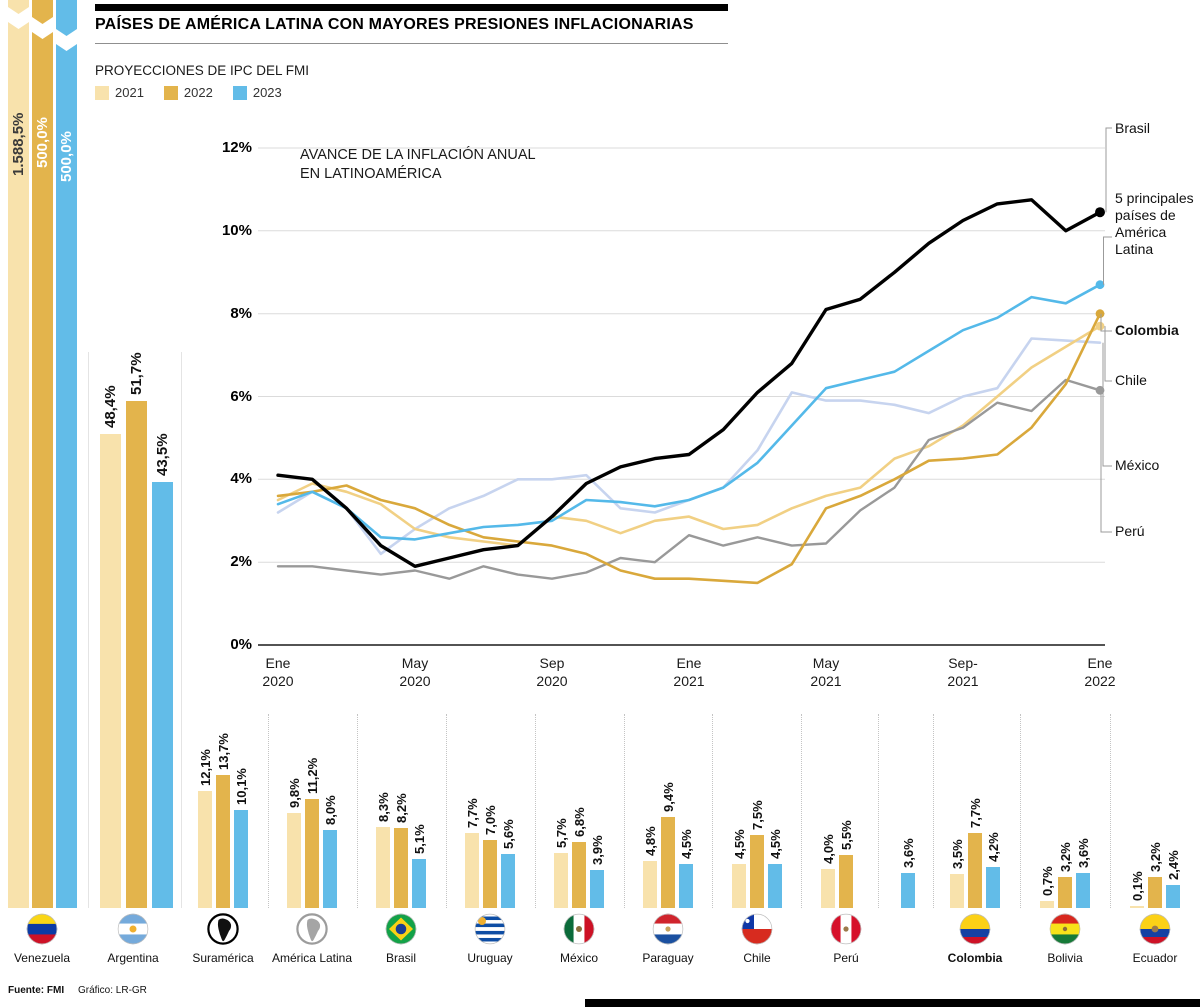 This screenshot has height=1007, width=1200. I want to click on legend-label: 2021, so click(129, 92).